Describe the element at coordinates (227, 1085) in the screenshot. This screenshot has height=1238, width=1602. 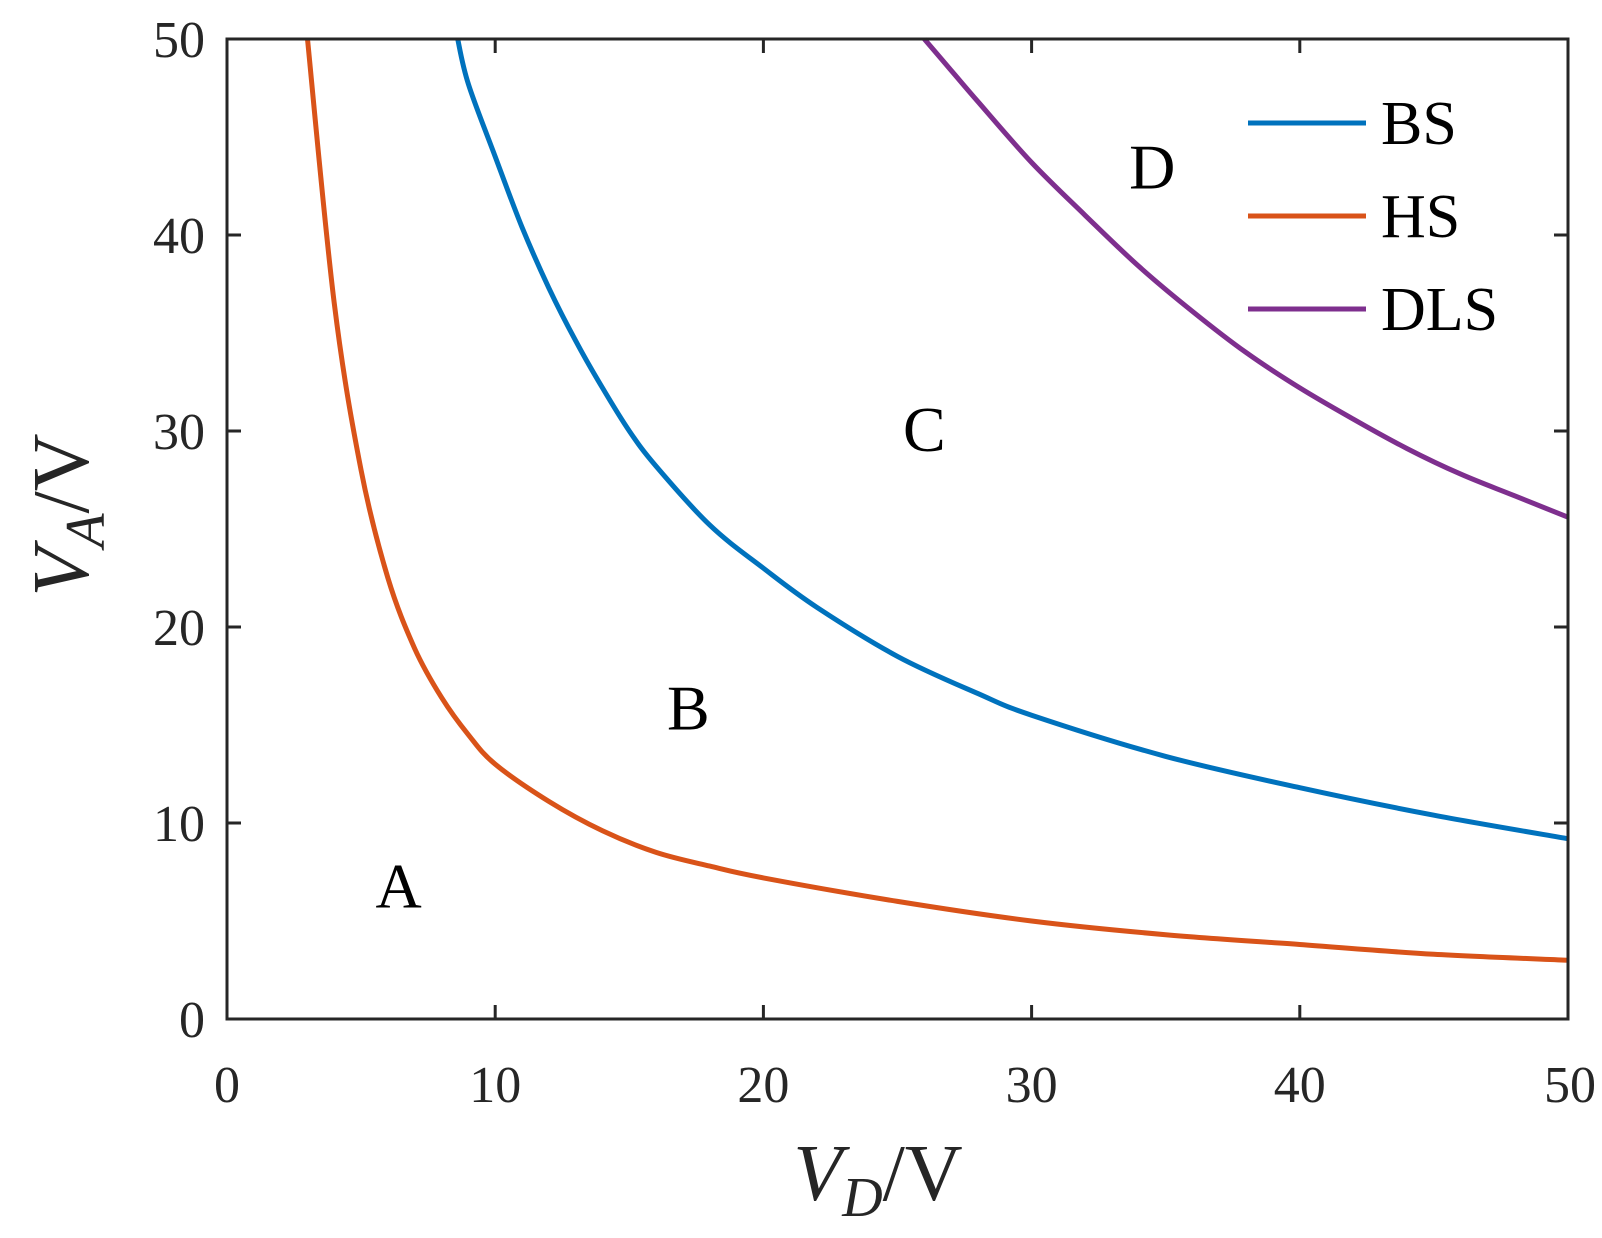
I see `x-tick-label: 0` at that location.